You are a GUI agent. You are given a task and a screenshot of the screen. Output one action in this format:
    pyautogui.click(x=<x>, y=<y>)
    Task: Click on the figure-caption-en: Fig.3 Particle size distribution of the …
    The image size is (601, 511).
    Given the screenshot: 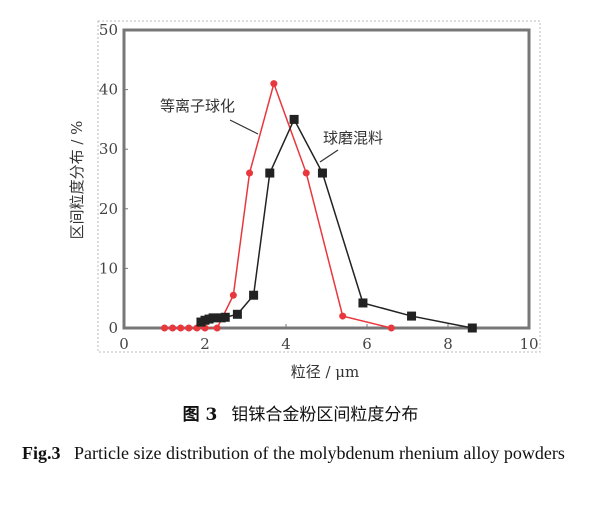 What is the action you would take?
    pyautogui.click(x=304, y=453)
    